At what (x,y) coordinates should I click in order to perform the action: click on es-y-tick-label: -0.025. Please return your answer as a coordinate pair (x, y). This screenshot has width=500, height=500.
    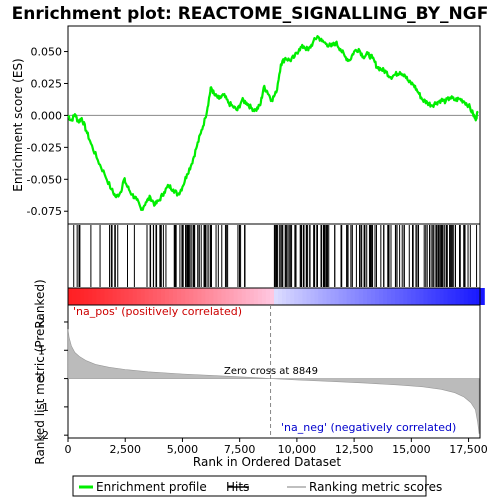
    Looking at the image, I should click on (44, 147).